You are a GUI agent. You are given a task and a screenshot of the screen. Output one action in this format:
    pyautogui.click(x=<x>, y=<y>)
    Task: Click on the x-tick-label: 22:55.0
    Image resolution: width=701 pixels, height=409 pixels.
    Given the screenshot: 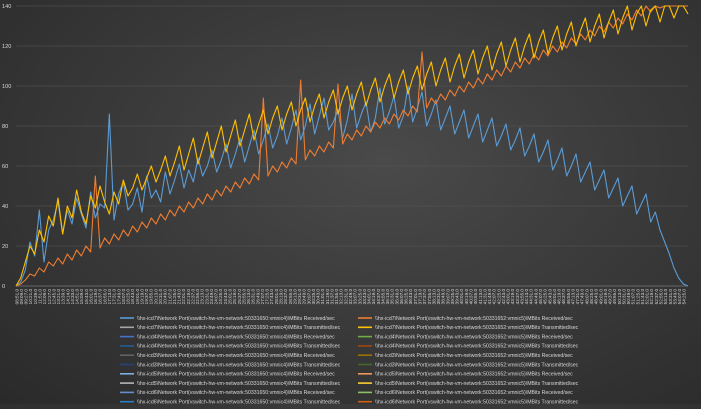 What is the action you would take?
    pyautogui.click(x=197, y=297)
    